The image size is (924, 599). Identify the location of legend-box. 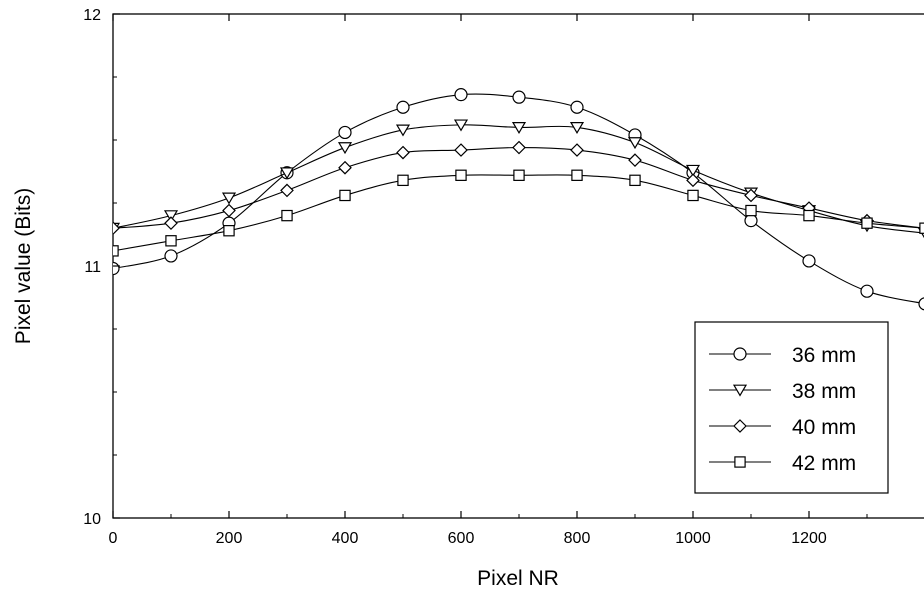
(791, 407).